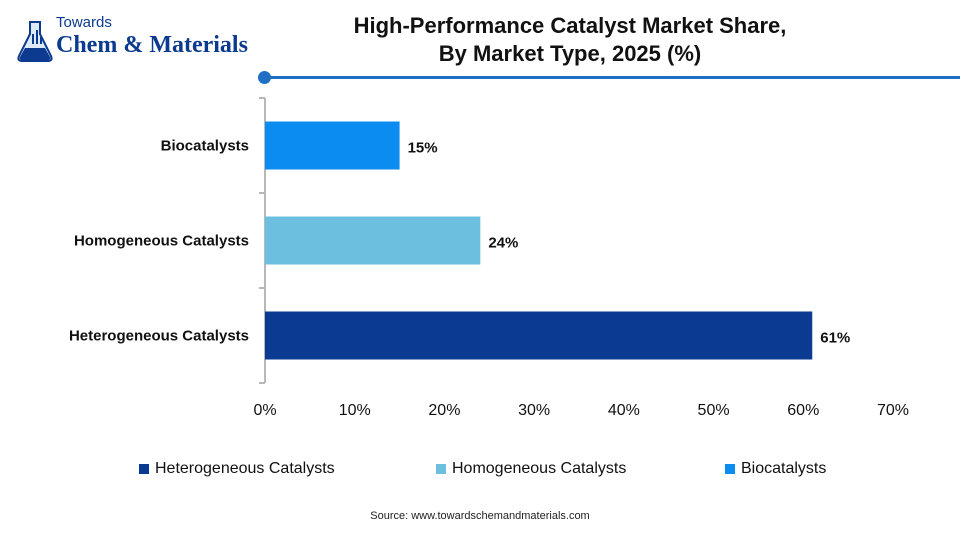 This screenshot has width=960, height=540. Describe the element at coordinates (444, 410) in the screenshot. I see `x-tick-label: 20%` at that location.